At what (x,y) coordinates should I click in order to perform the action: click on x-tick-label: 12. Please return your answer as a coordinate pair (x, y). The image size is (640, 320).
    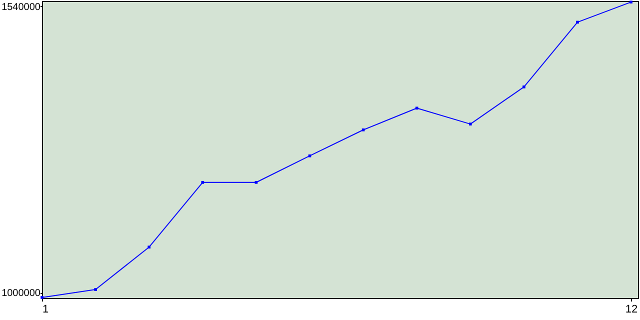
    Looking at the image, I should click on (631, 310).